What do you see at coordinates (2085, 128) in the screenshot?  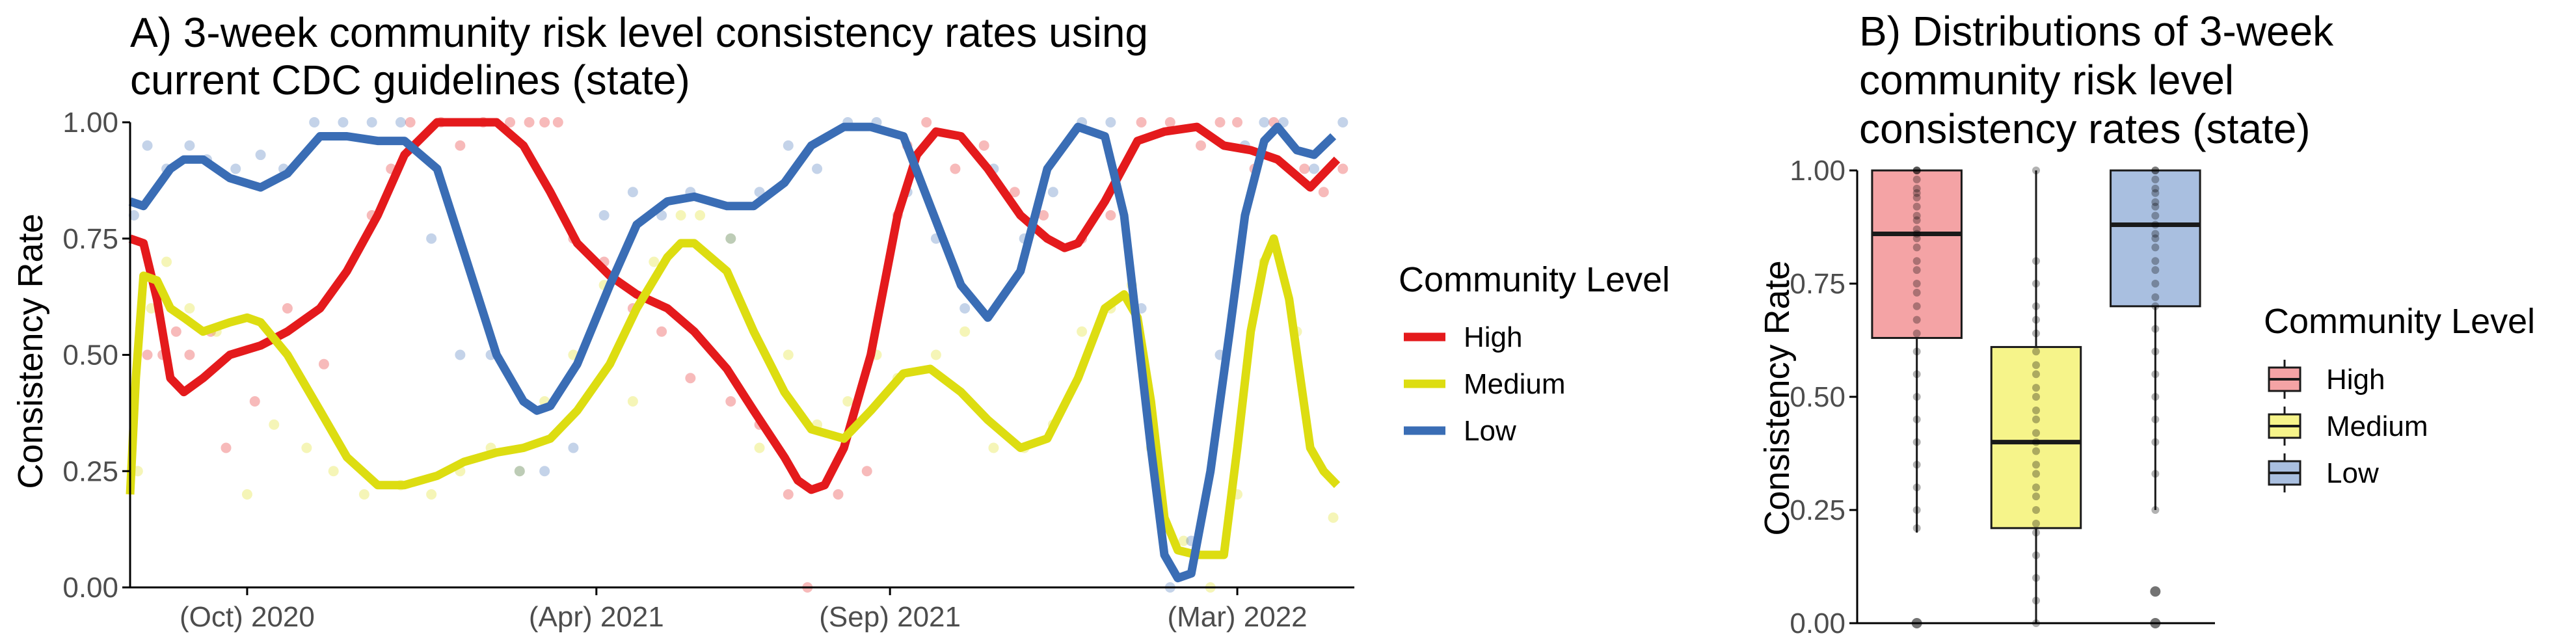 I see `panel-b-title-line-3: consistency rates (state)` at bounding box center [2085, 128].